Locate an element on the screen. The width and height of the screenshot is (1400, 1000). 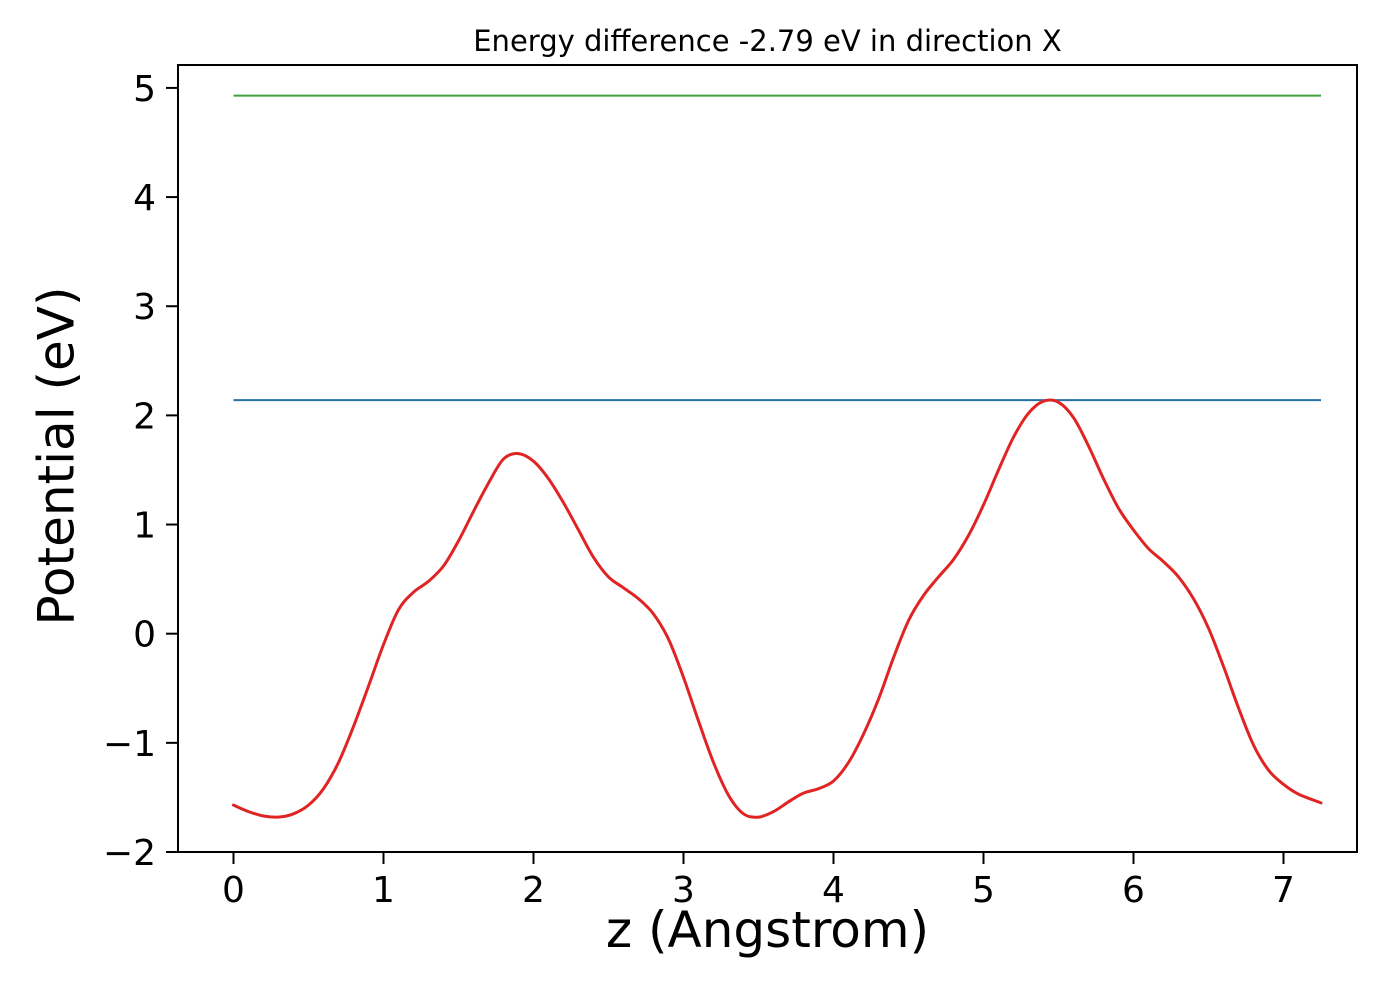
x-tick-label: 2 is located at coordinates (533, 890).